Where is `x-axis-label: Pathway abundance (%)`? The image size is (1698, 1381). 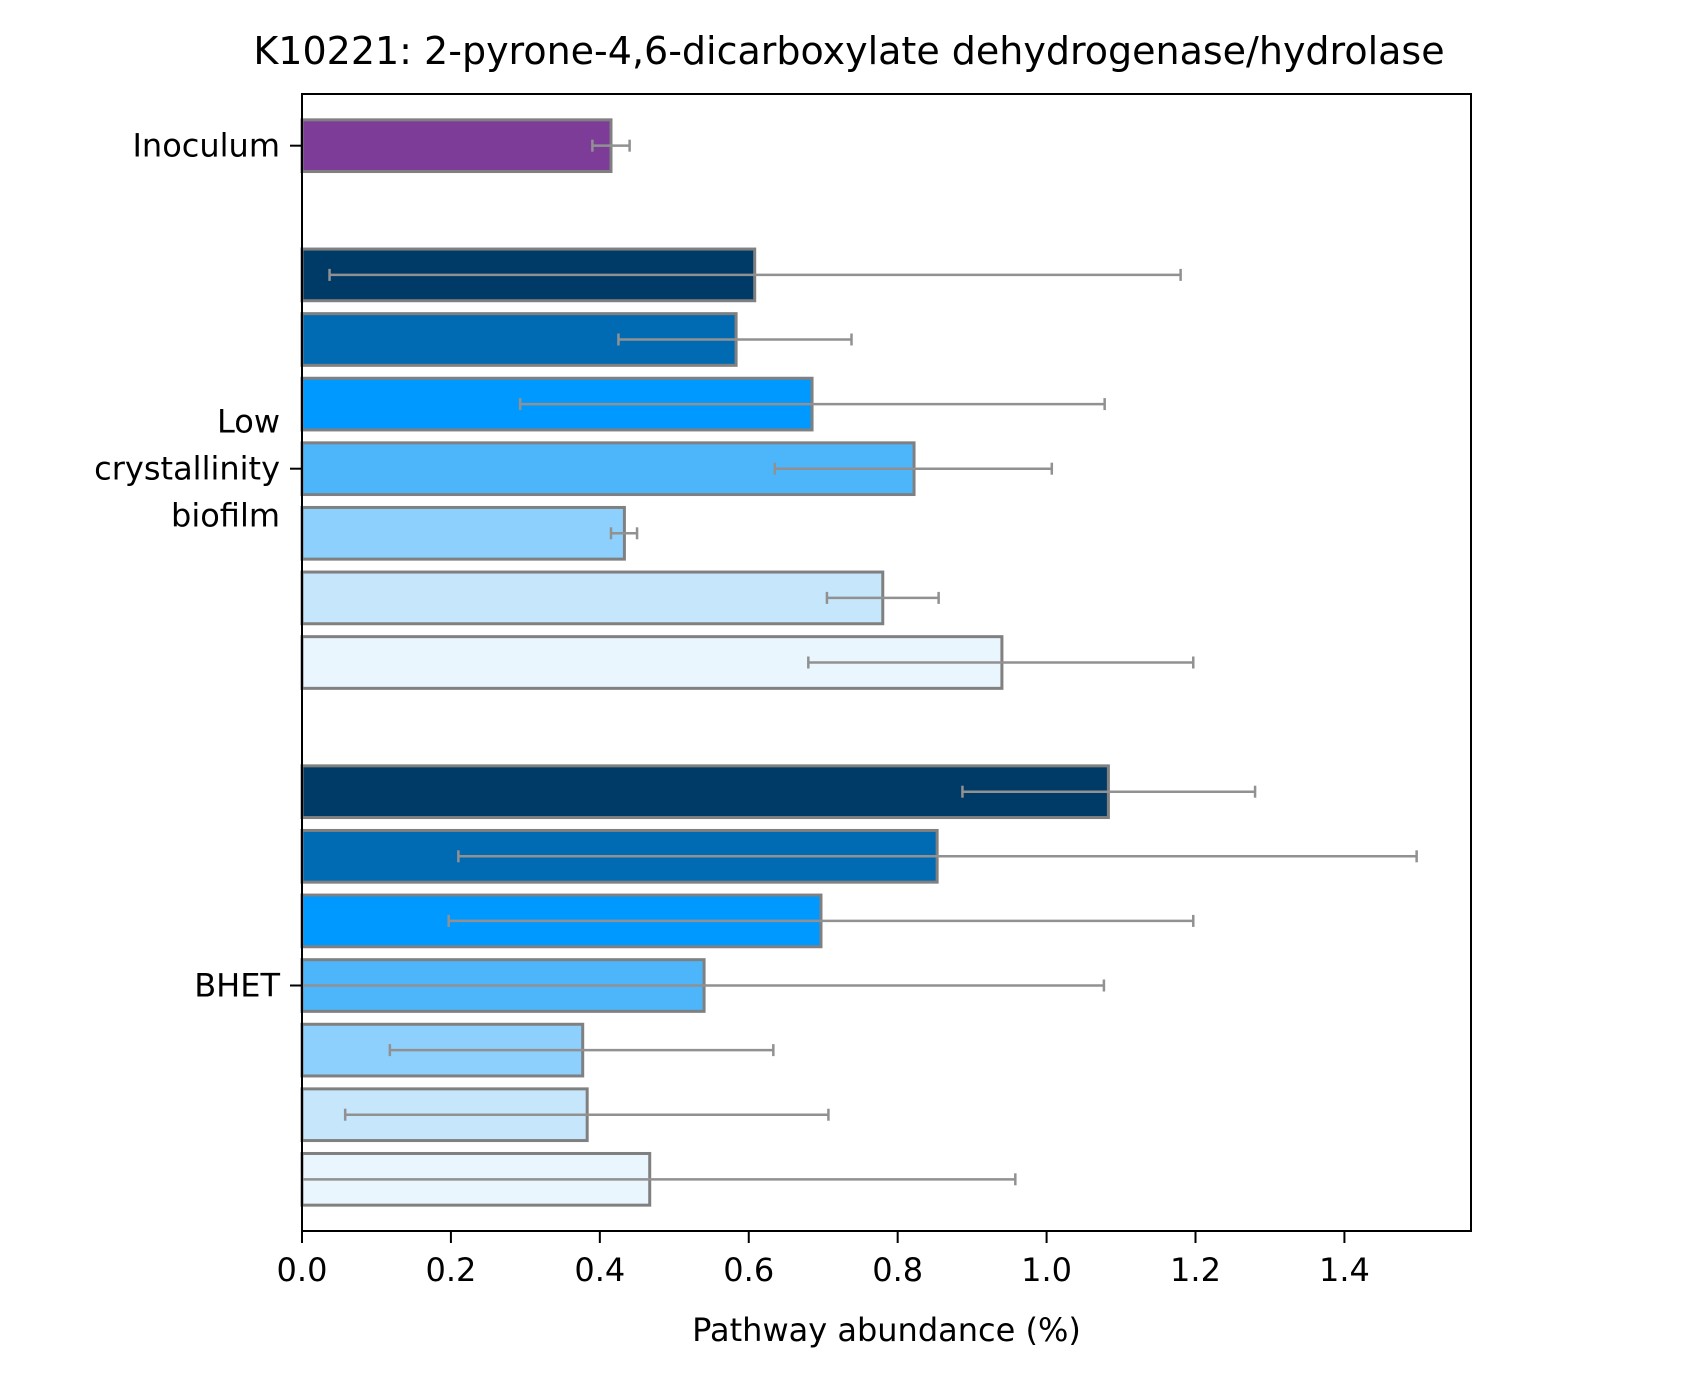 x-axis-label: Pathway abundance (%) is located at coordinates (886, 1330).